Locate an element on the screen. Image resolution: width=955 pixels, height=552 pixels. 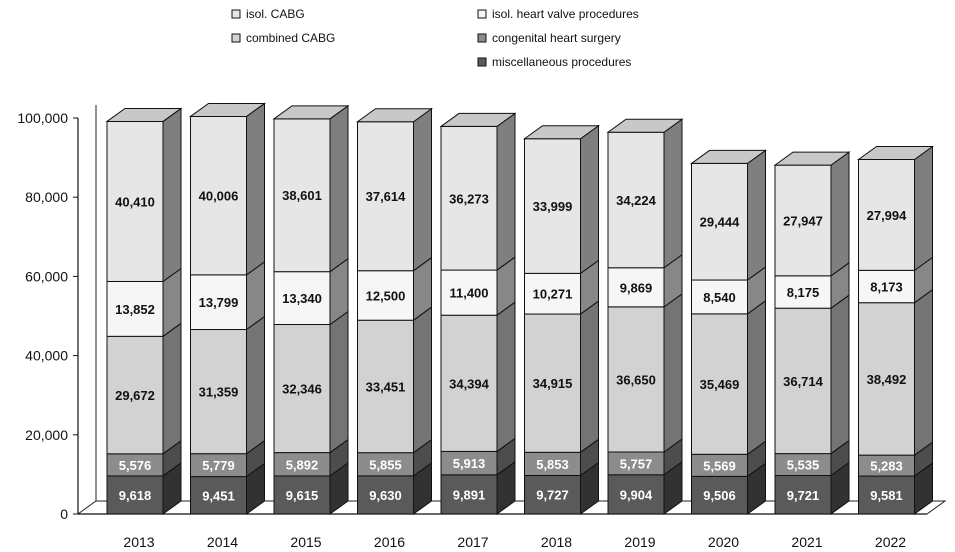
data-label: 27,994 is located at coordinates (887, 215).